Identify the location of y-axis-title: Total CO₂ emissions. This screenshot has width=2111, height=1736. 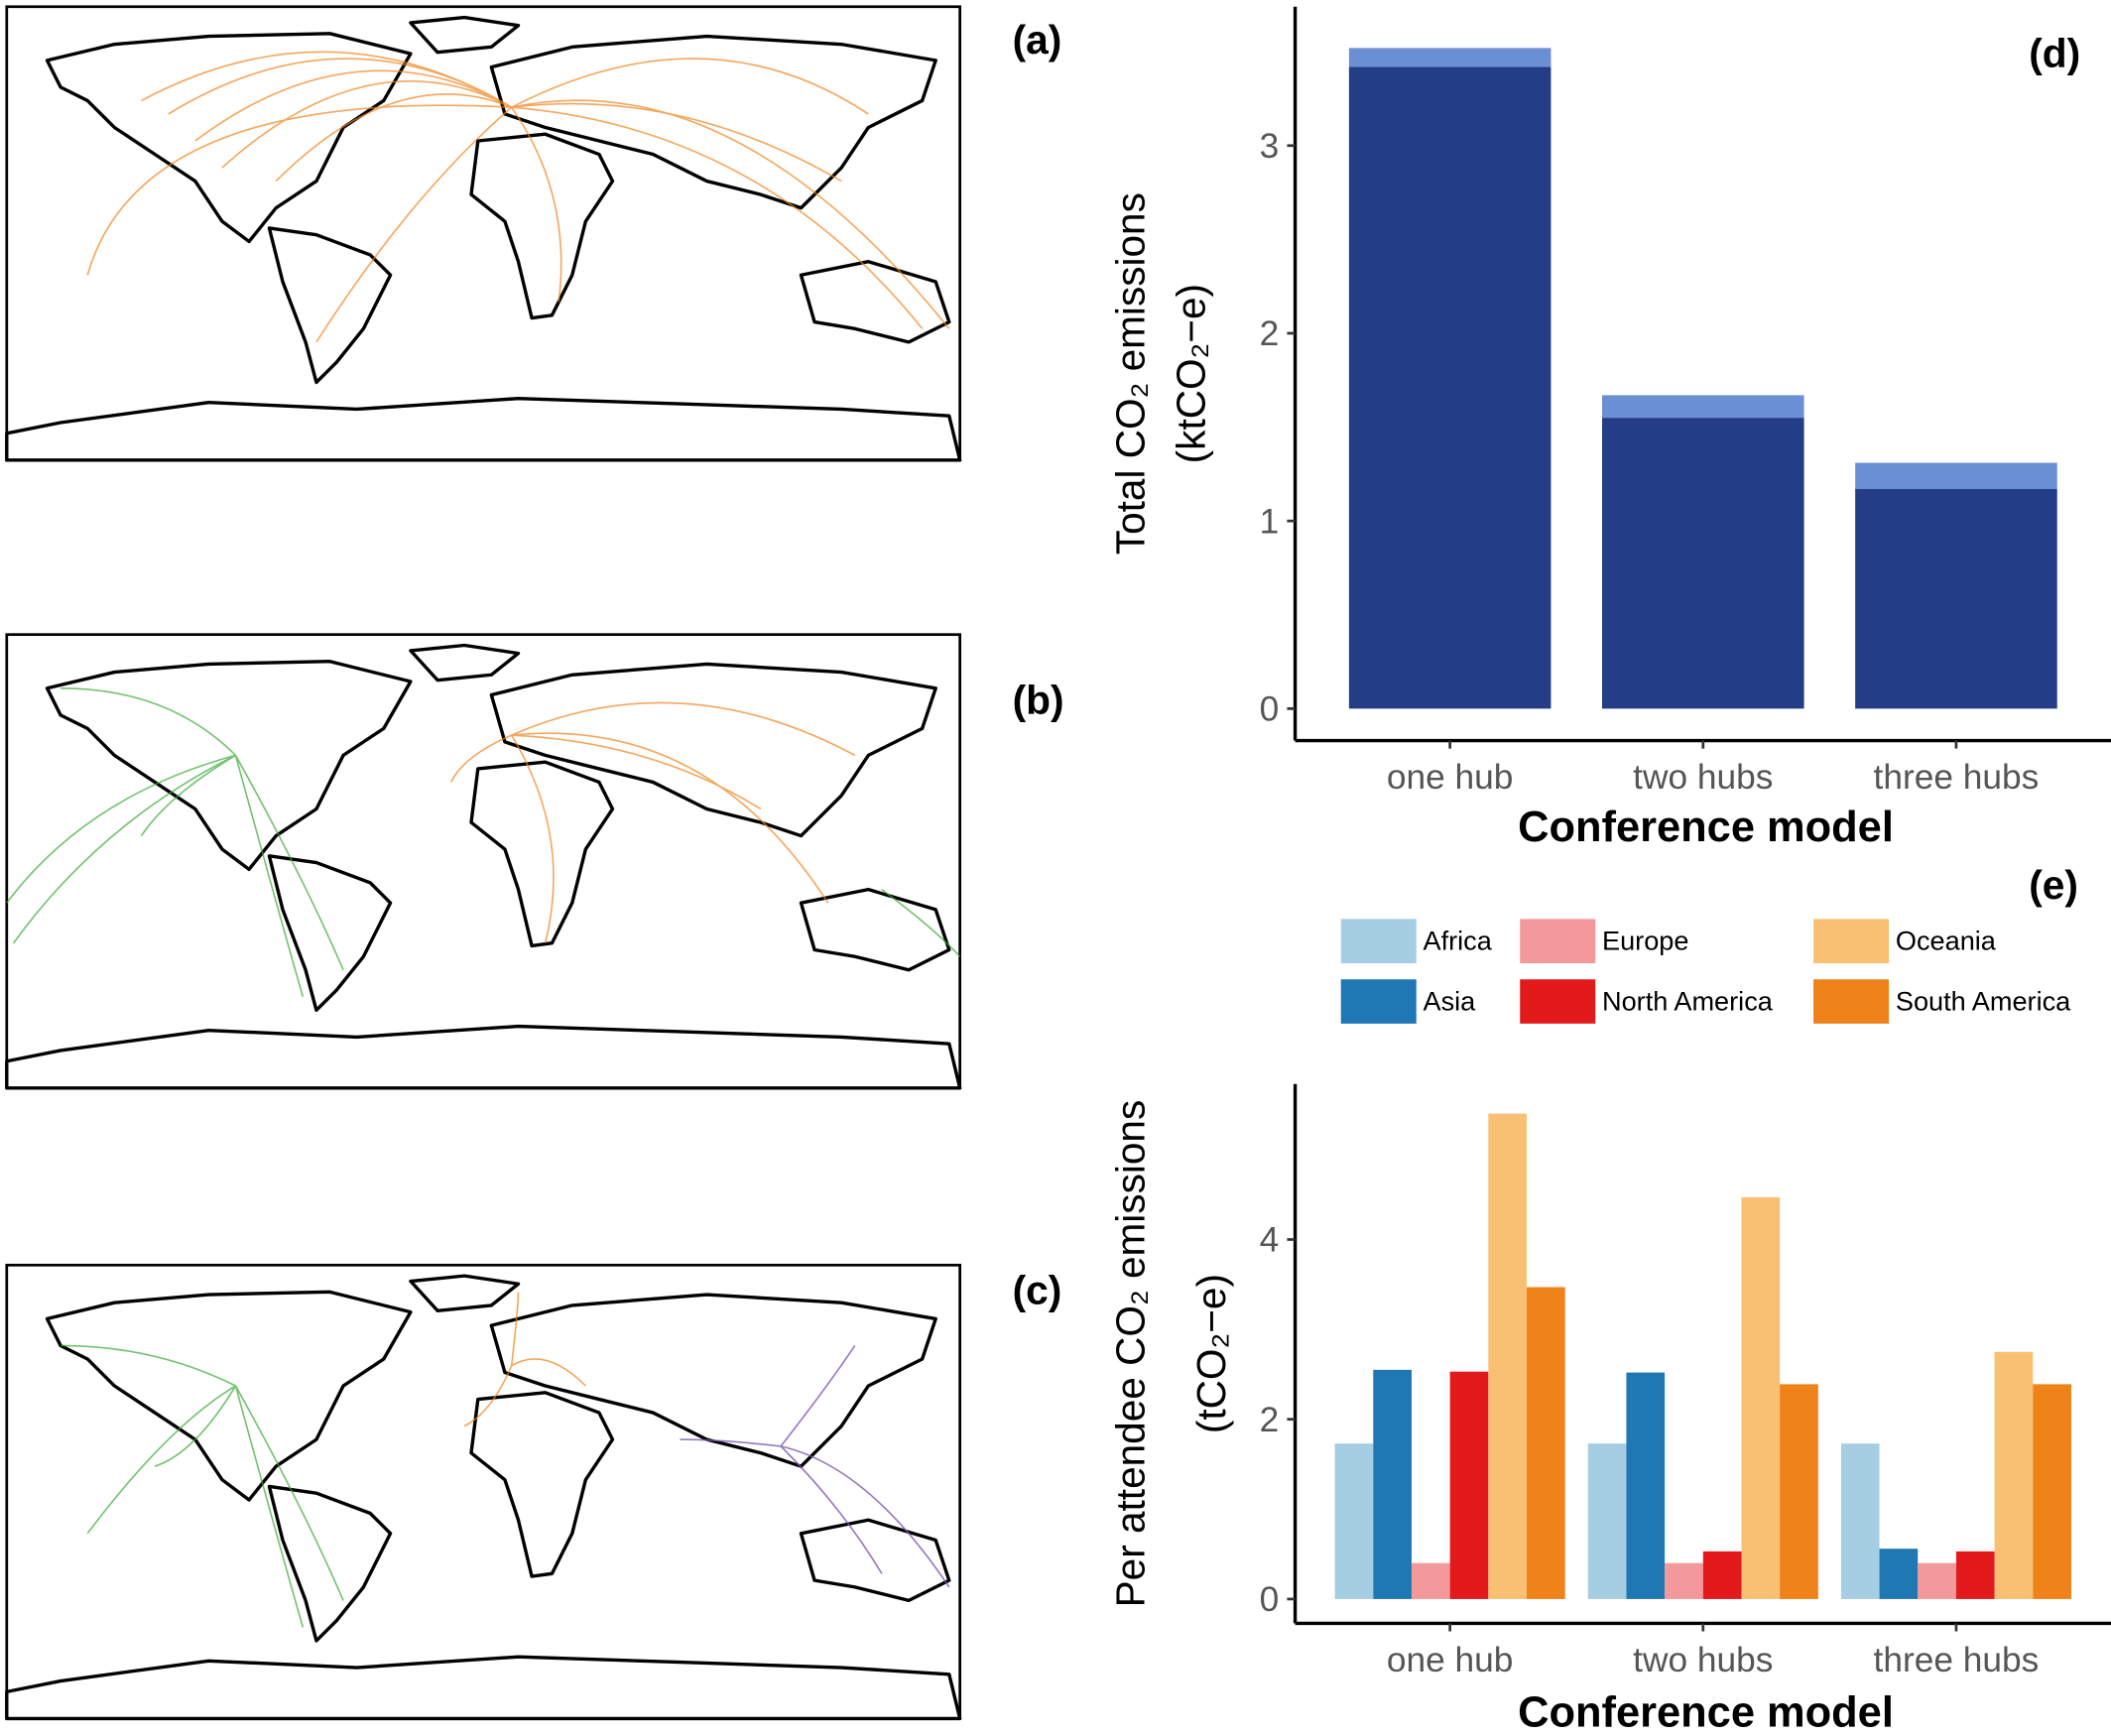
(1131, 373).